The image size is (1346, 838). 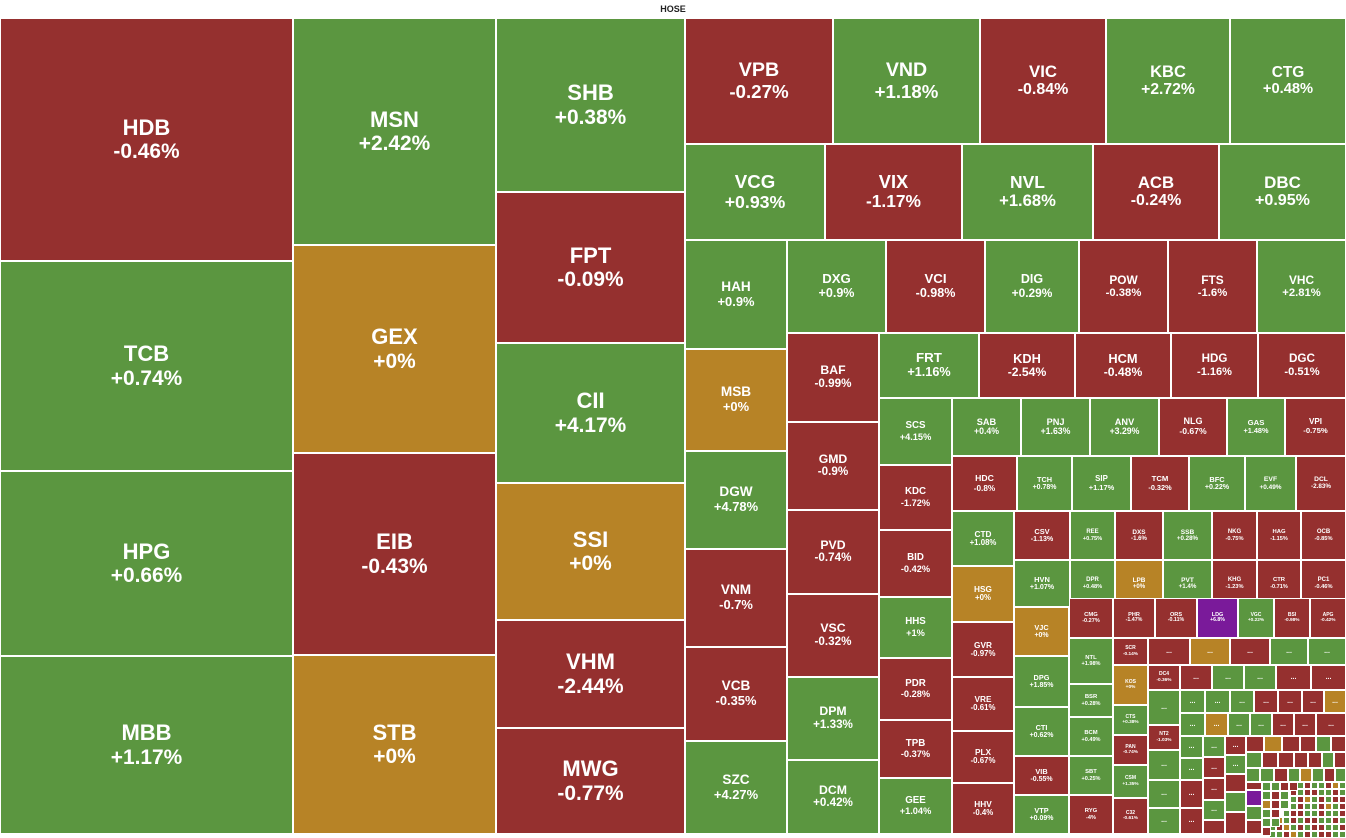 What do you see at coordinates (1256, 618) in the screenshot?
I see `tile-vgc: VGC +0.22%` at bounding box center [1256, 618].